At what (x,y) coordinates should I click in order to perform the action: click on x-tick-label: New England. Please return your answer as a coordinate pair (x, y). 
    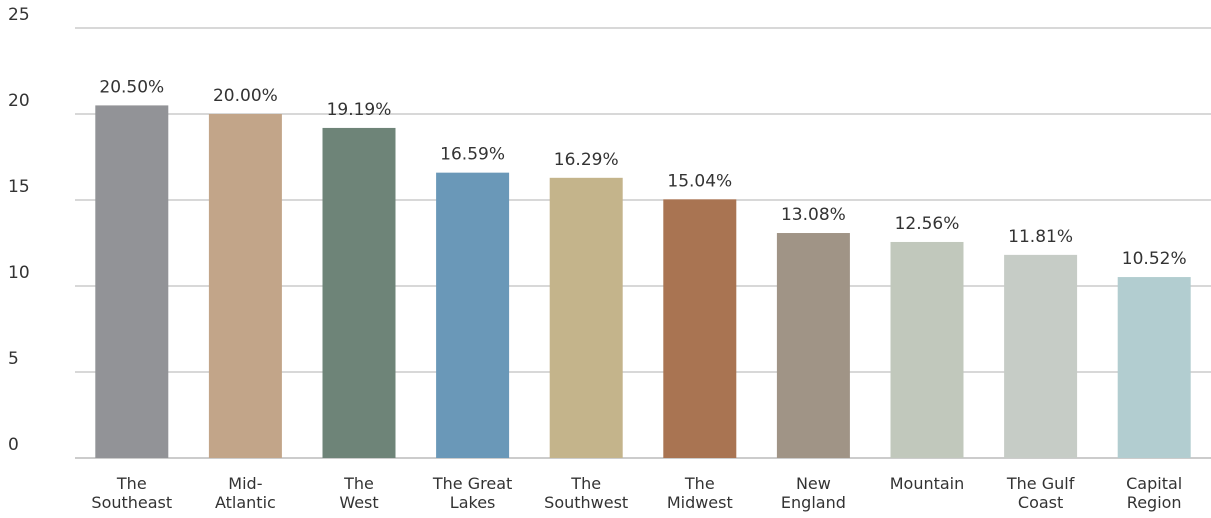
    Looking at the image, I should click on (813, 493).